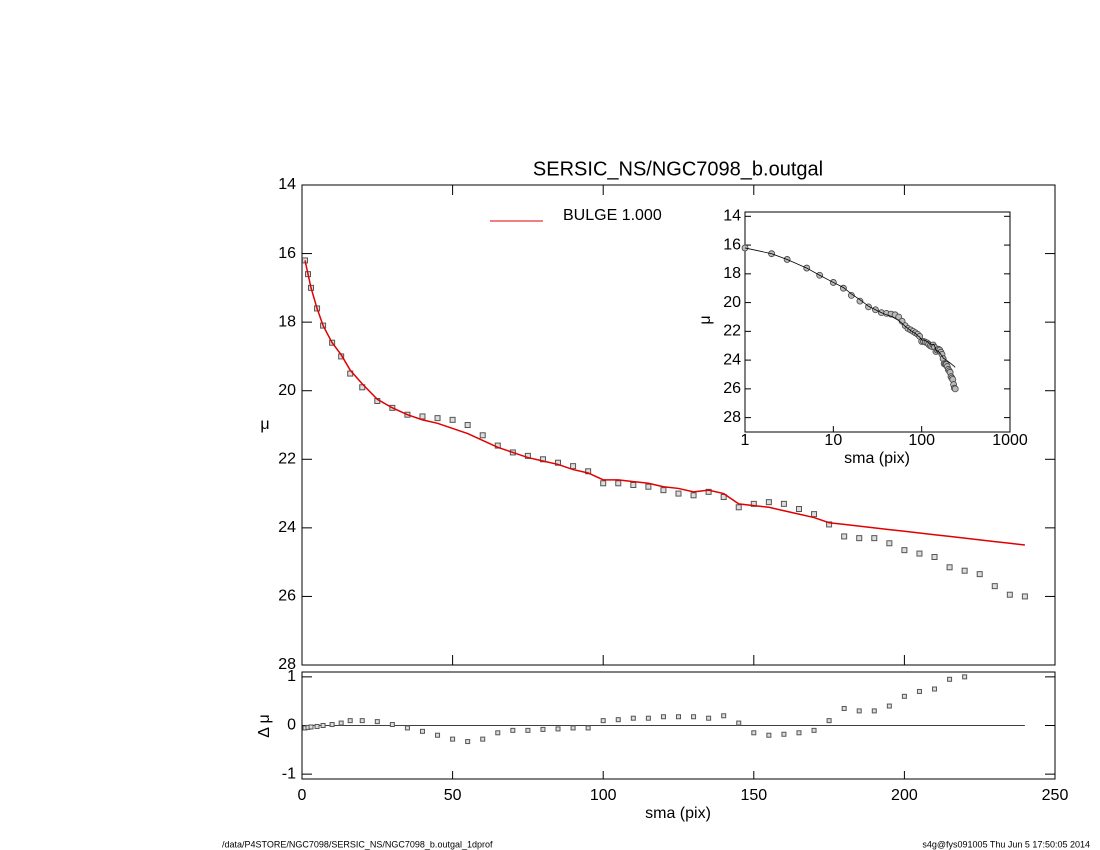 Image resolution: width=1100 pixels, height=850 pixels. I want to click on y-tick-label: -1, so click(289, 773).